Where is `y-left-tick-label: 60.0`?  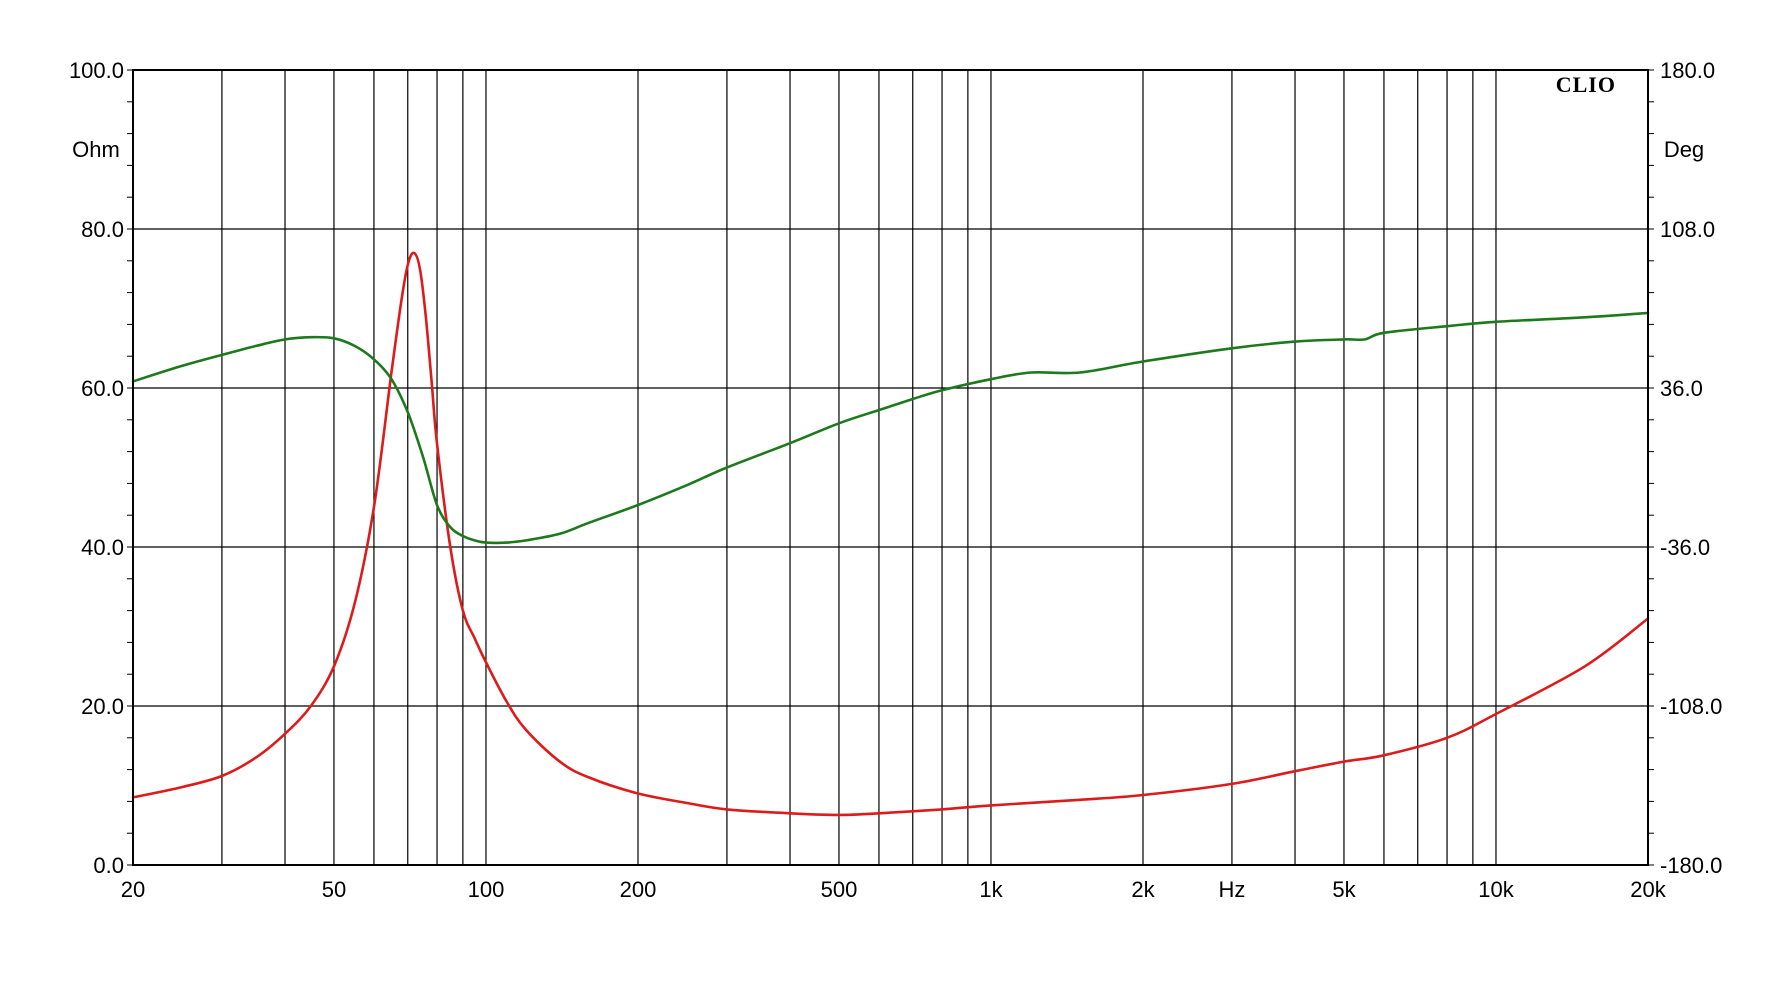 y-left-tick-label: 60.0 is located at coordinates (102, 388).